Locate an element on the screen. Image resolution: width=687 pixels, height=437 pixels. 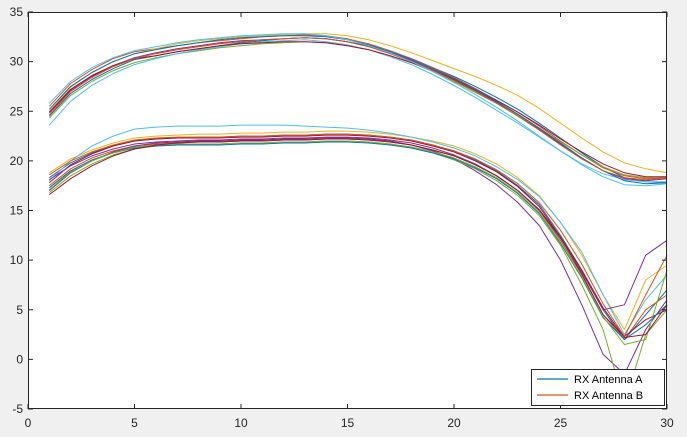
y-tick-label: 20 is located at coordinates (17, 161).